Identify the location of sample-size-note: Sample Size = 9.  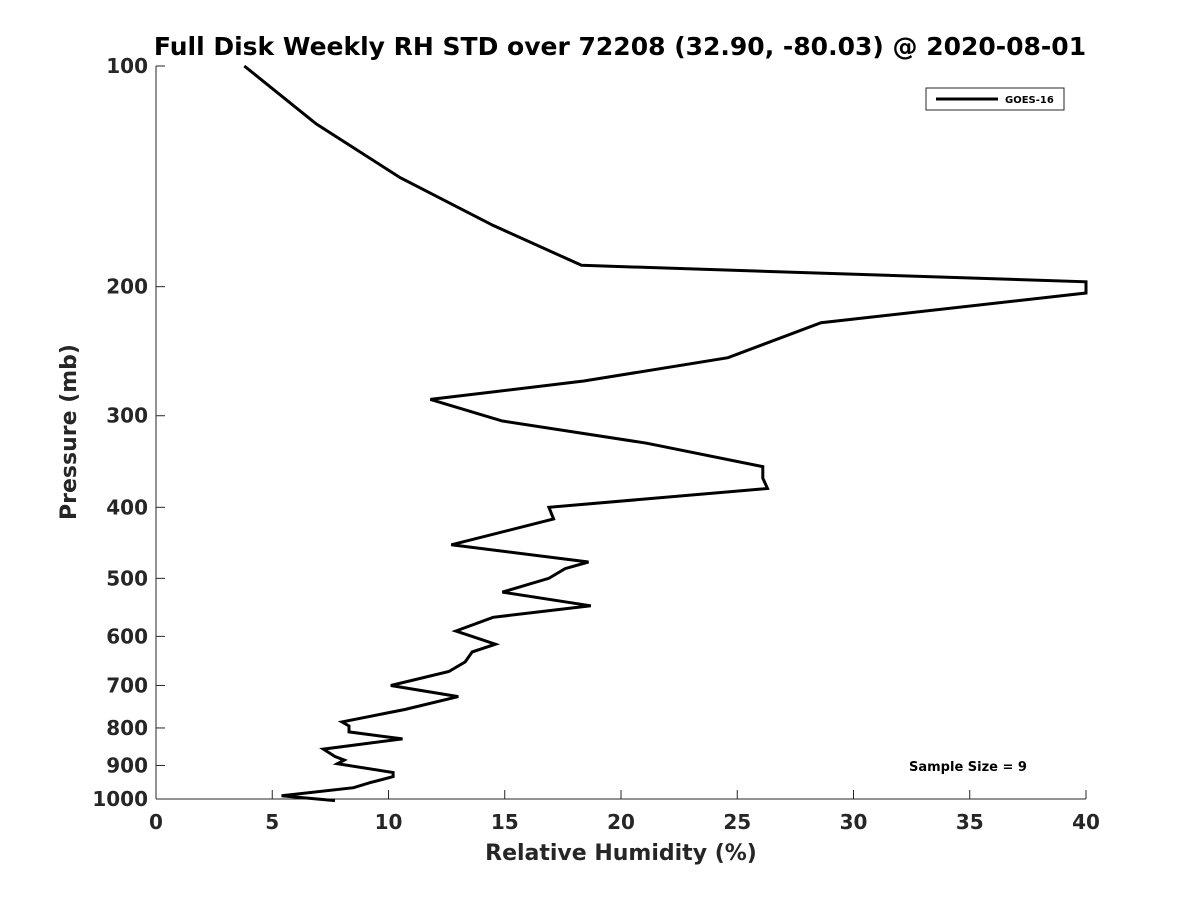
(968, 767).